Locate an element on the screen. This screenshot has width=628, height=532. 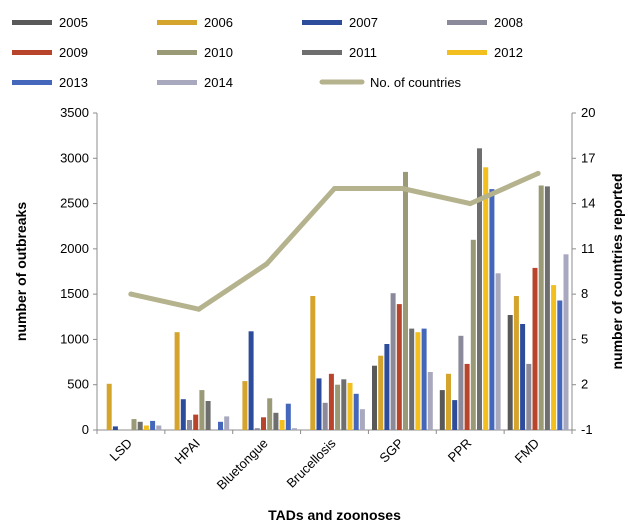
bar-2007-SGP is located at coordinates (387, 387).